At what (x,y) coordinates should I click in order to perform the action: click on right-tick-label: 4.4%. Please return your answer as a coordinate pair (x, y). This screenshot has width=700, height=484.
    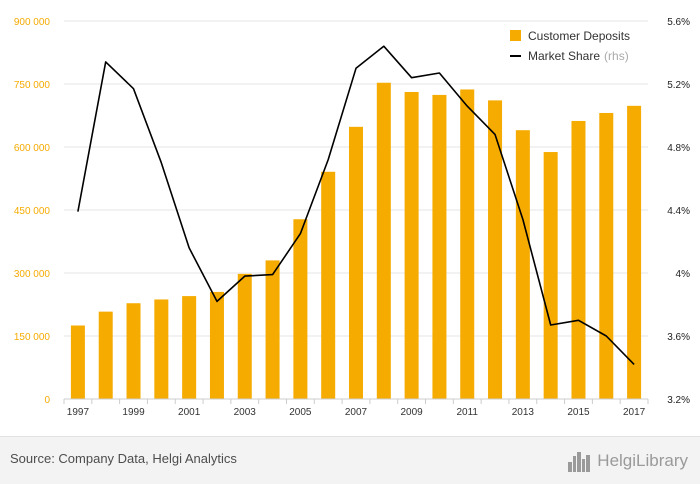
    Looking at the image, I should click on (678, 211).